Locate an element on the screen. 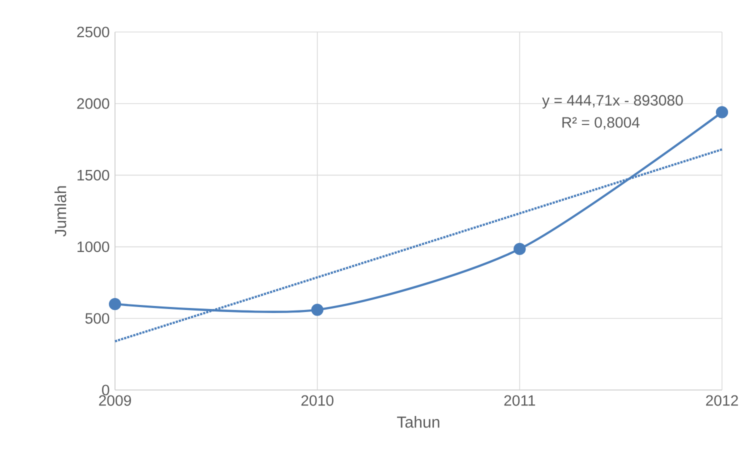 Image resolution: width=749 pixels, height=464 pixels. annotation: y = 444,71x - 893080 is located at coordinates (612, 102).